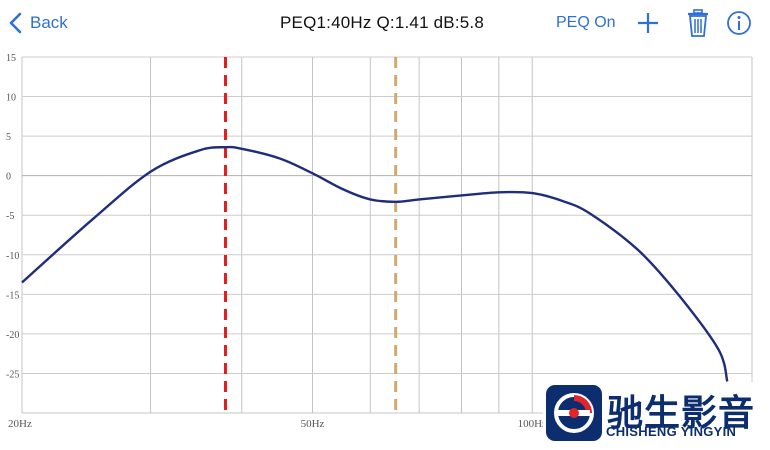  I want to click on y-tick-label: -10, so click(12, 256).